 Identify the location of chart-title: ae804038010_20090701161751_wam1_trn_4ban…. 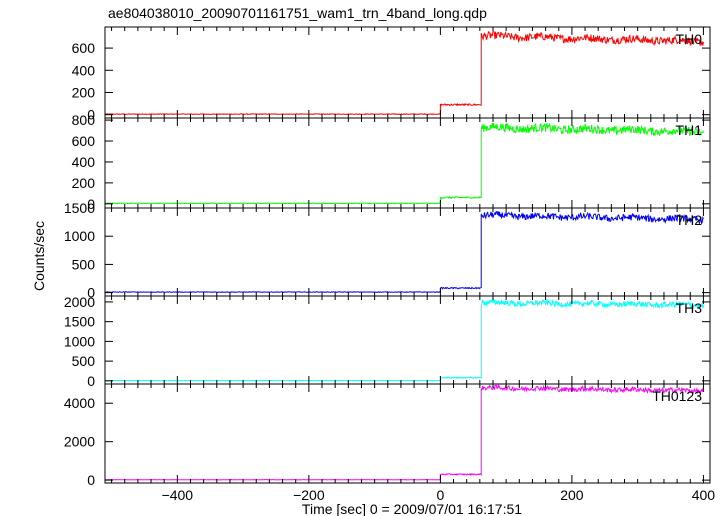
(297, 13).